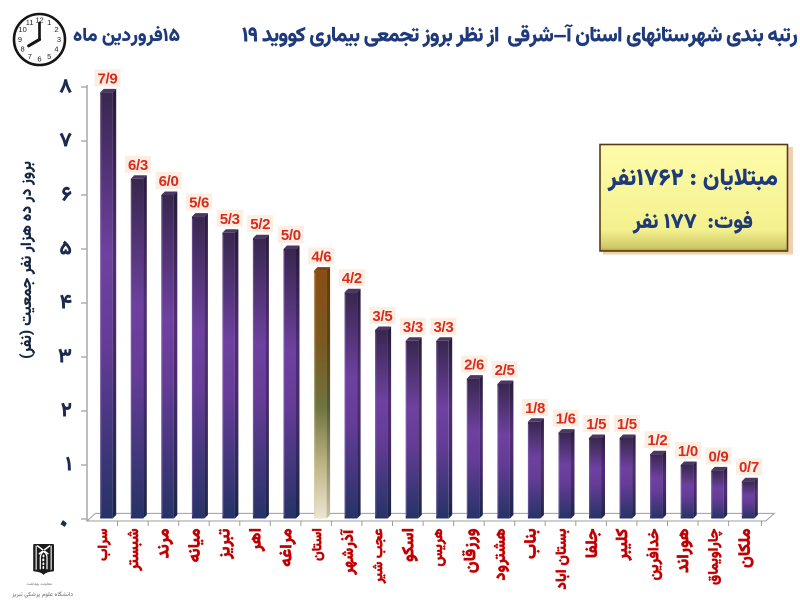 The width and height of the screenshot is (800, 605). What do you see at coordinates (39, 19) in the screenshot?
I see `svg-text: 12` at bounding box center [39, 19].